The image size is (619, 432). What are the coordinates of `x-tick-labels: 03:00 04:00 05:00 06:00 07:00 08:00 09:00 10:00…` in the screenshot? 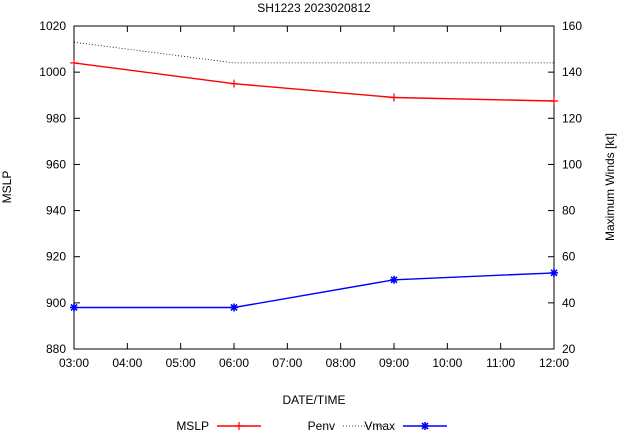 It's located at (314, 363).